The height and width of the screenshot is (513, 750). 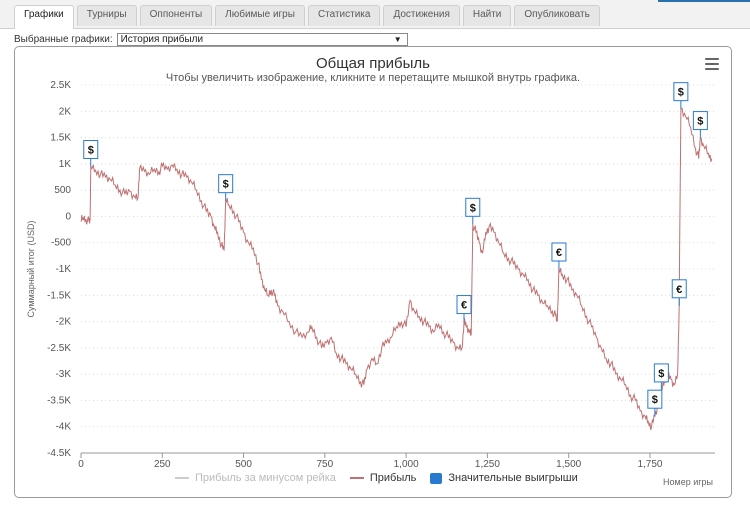 What do you see at coordinates (344, 15) in the screenshot?
I see `tab-statistics: Статистика` at bounding box center [344, 15].